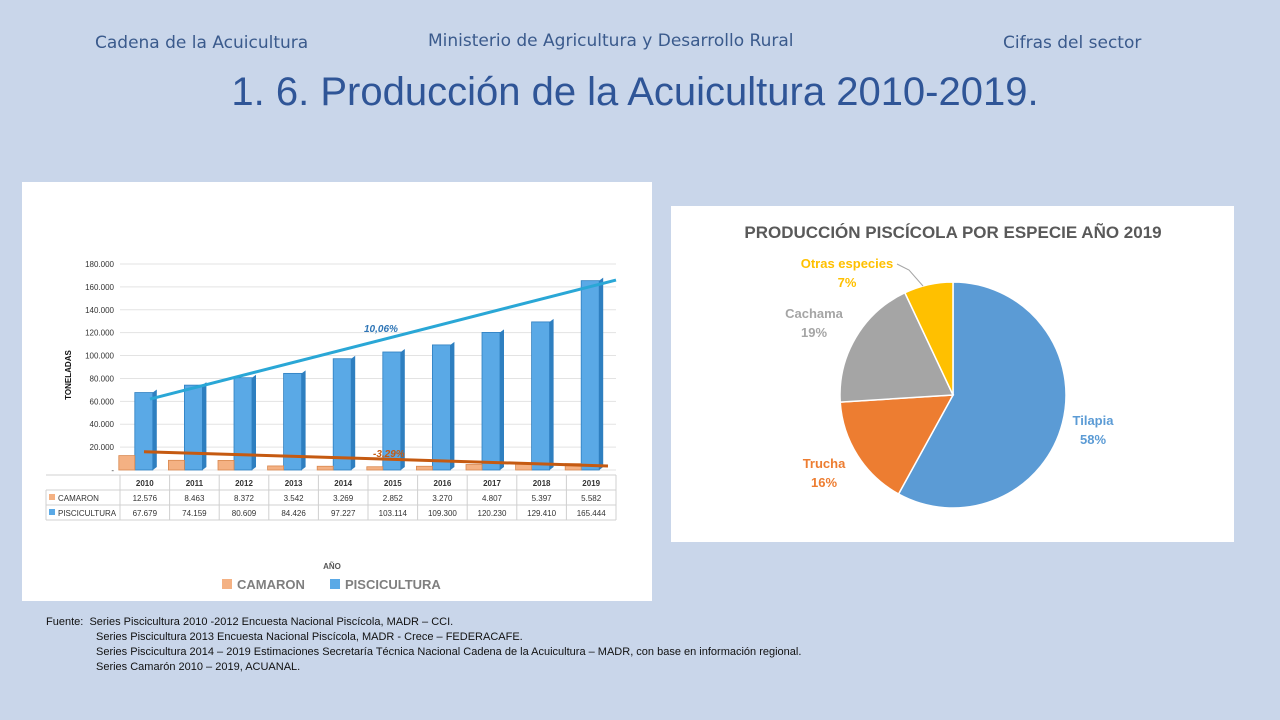 Image resolution: width=1280 pixels, height=720 pixels. Describe the element at coordinates (102, 401) in the screenshot. I see `y-tick-label: 60.000` at that location.